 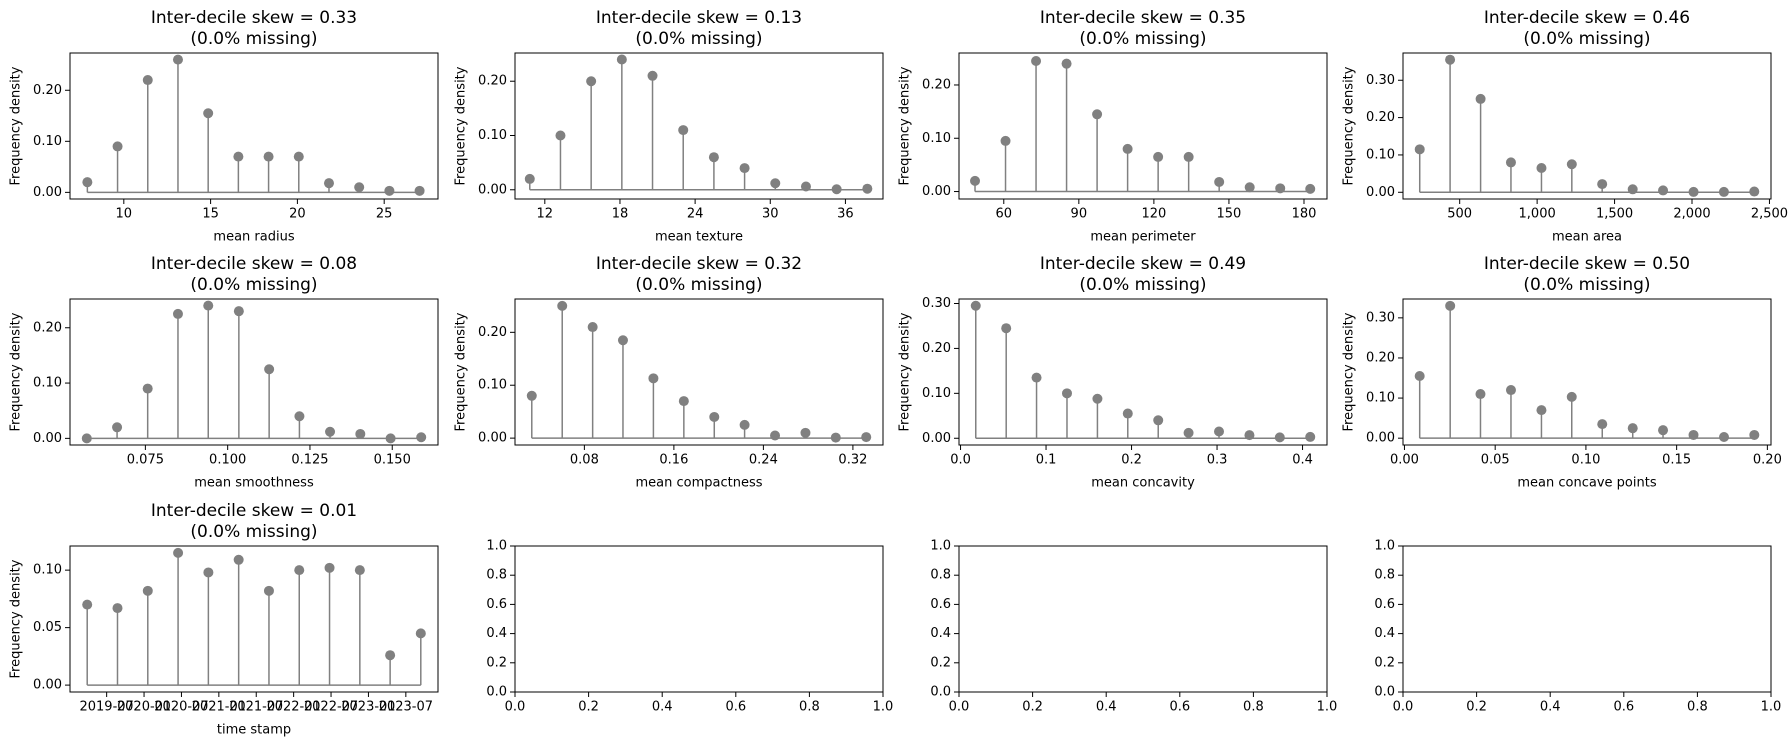 I want to click on panel-title: Inter-decile skew = 0.49, so click(x=1143, y=264).